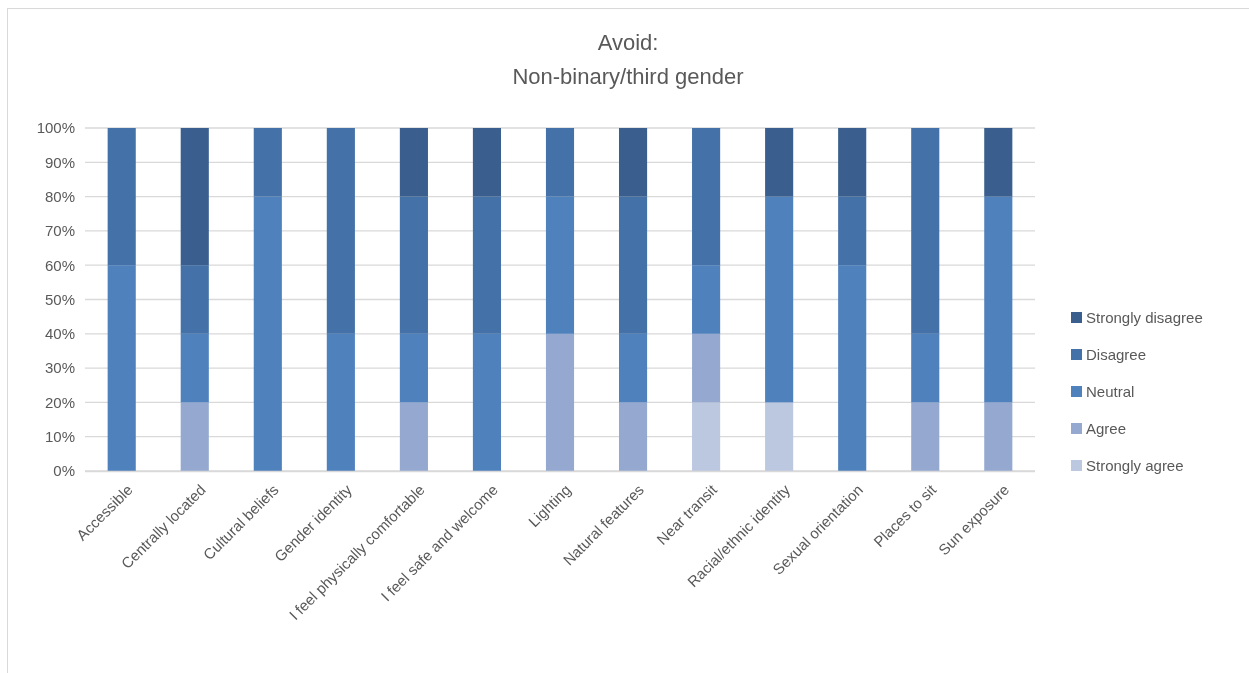 Image resolution: width=1249 pixels, height=673 pixels. What do you see at coordinates (1135, 466) in the screenshot?
I see `legend-label: Strongly agree` at bounding box center [1135, 466].